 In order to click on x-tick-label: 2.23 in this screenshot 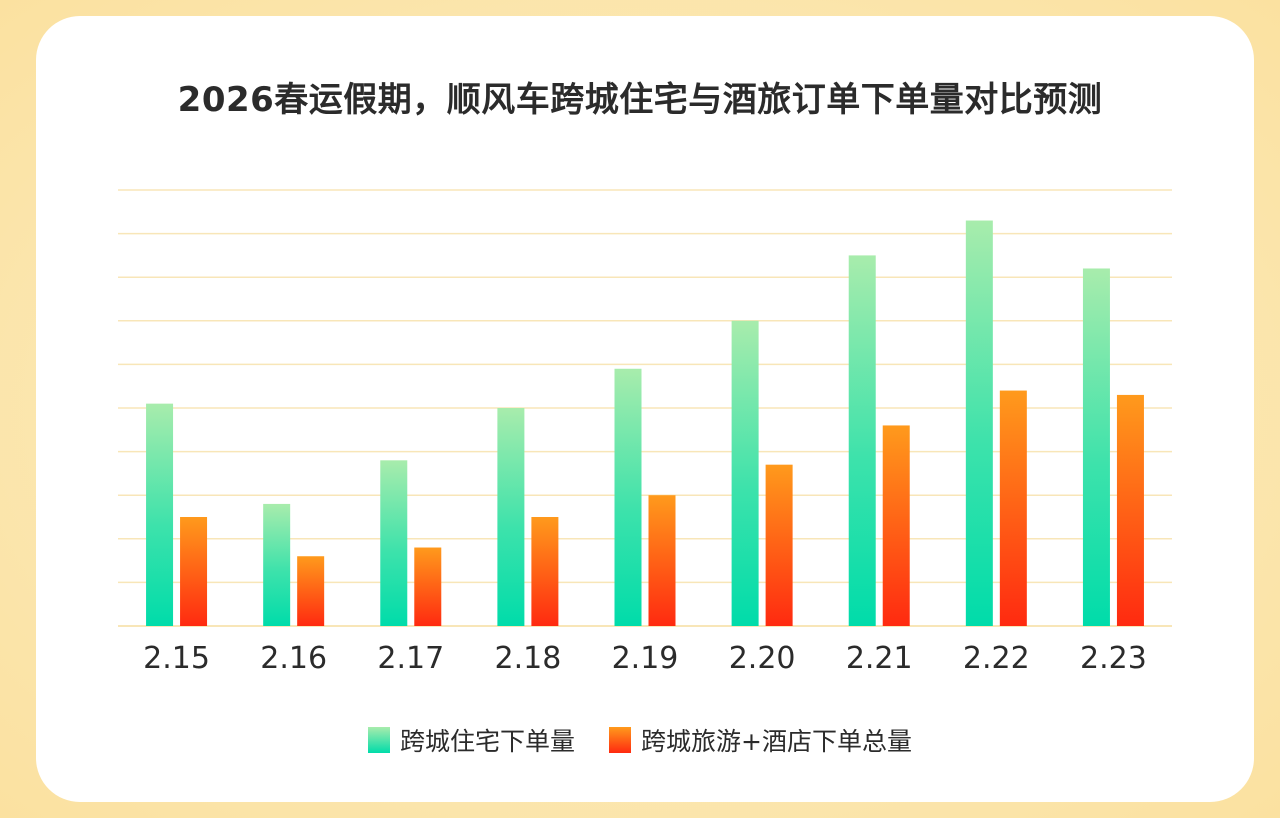, I will do `click(1113, 658)`.